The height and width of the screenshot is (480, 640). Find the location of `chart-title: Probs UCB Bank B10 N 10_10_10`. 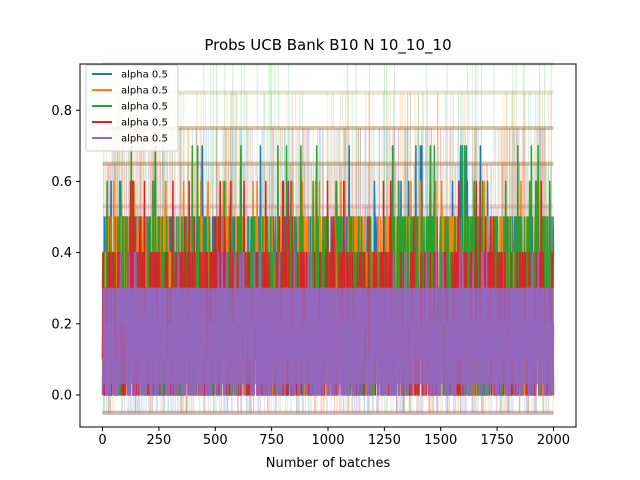

chart-title: Probs UCB Bank B10 N 10_10_10 is located at coordinates (327, 45).